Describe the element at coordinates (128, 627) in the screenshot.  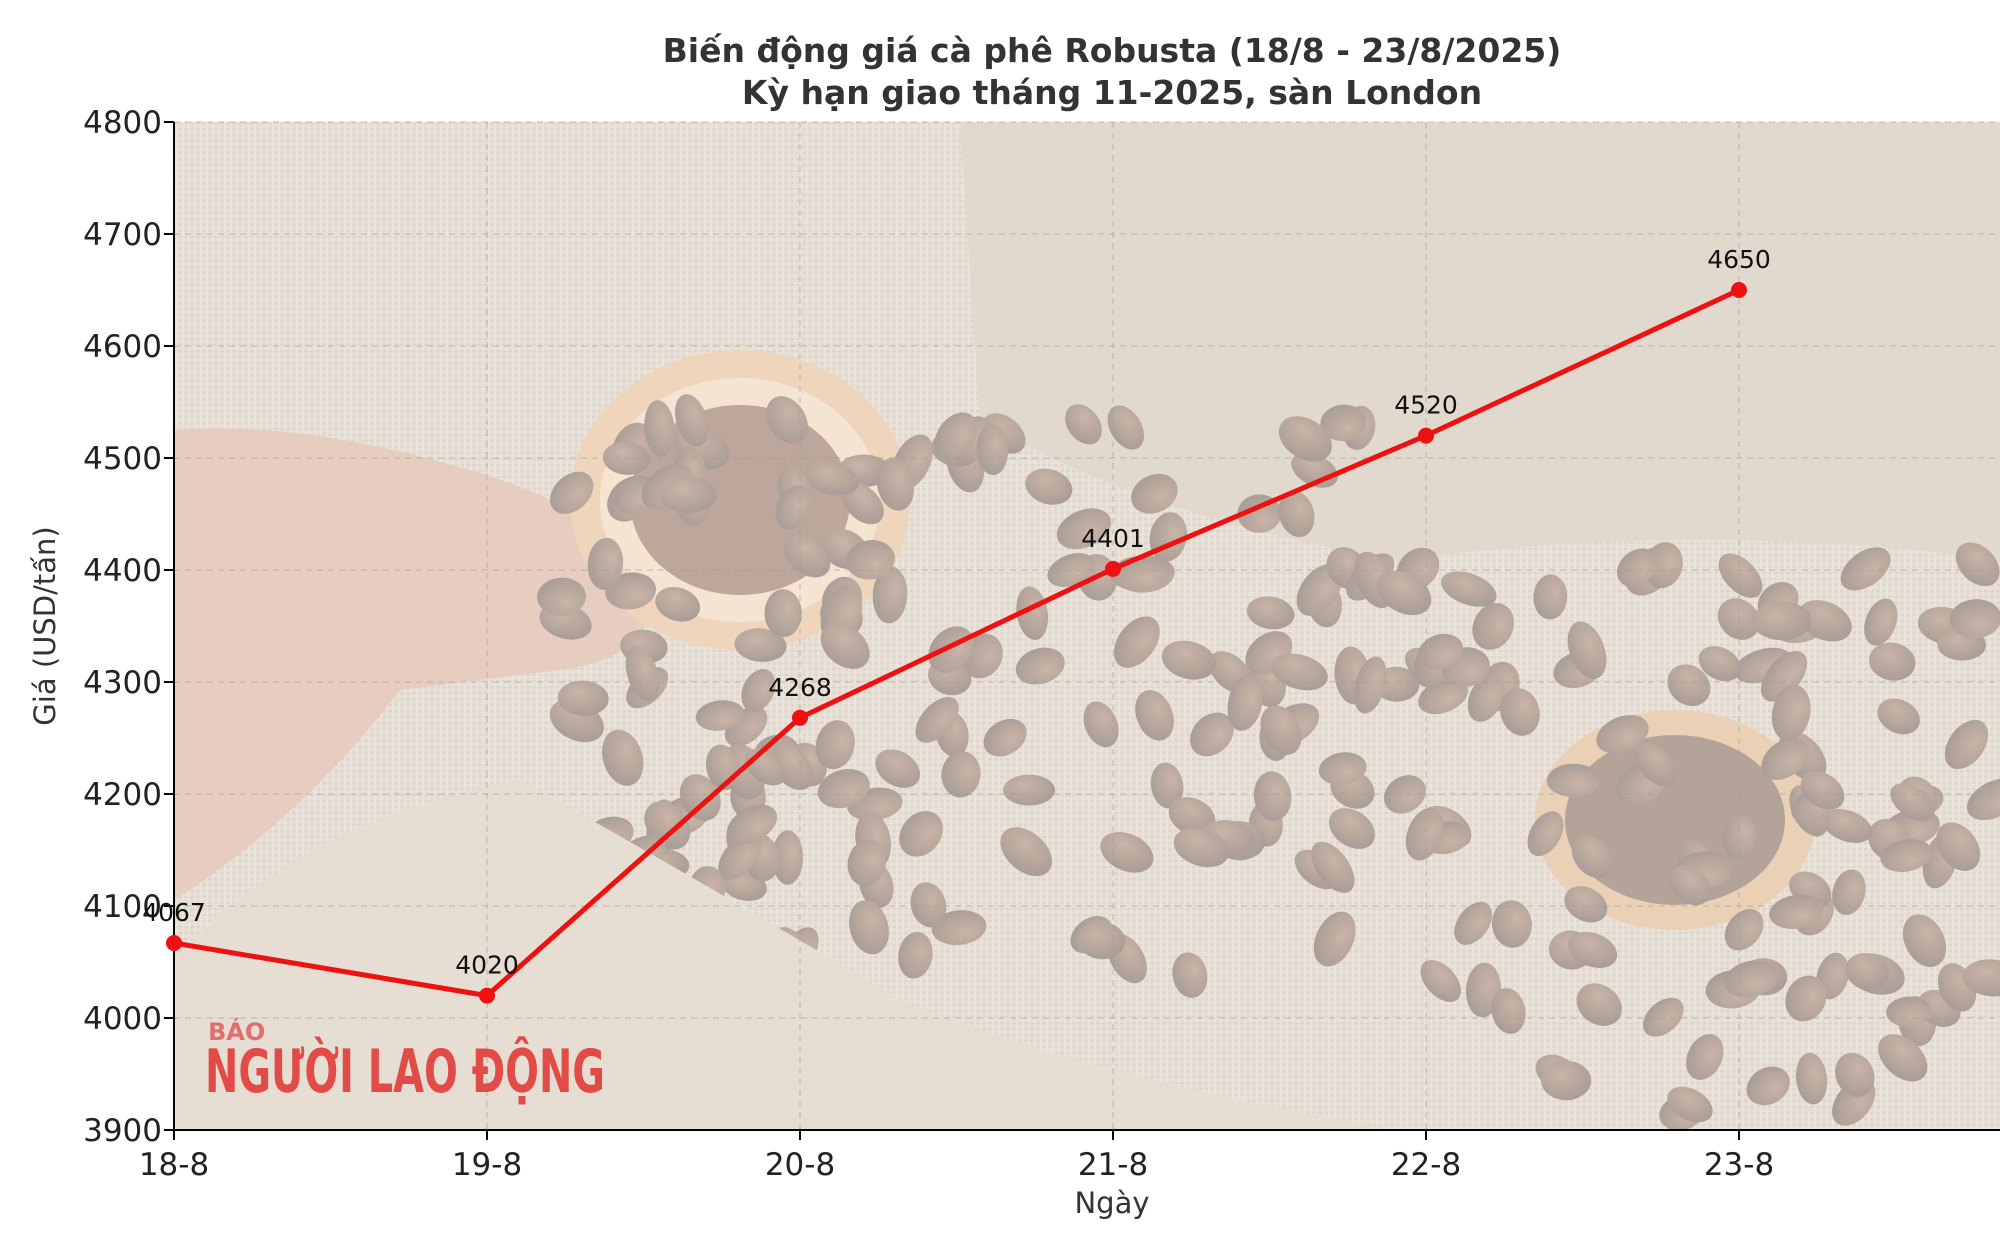
I see `y-ticks: 3900 4000 4100 4200 4300 4400 4500 4600 4700 4800` at that location.